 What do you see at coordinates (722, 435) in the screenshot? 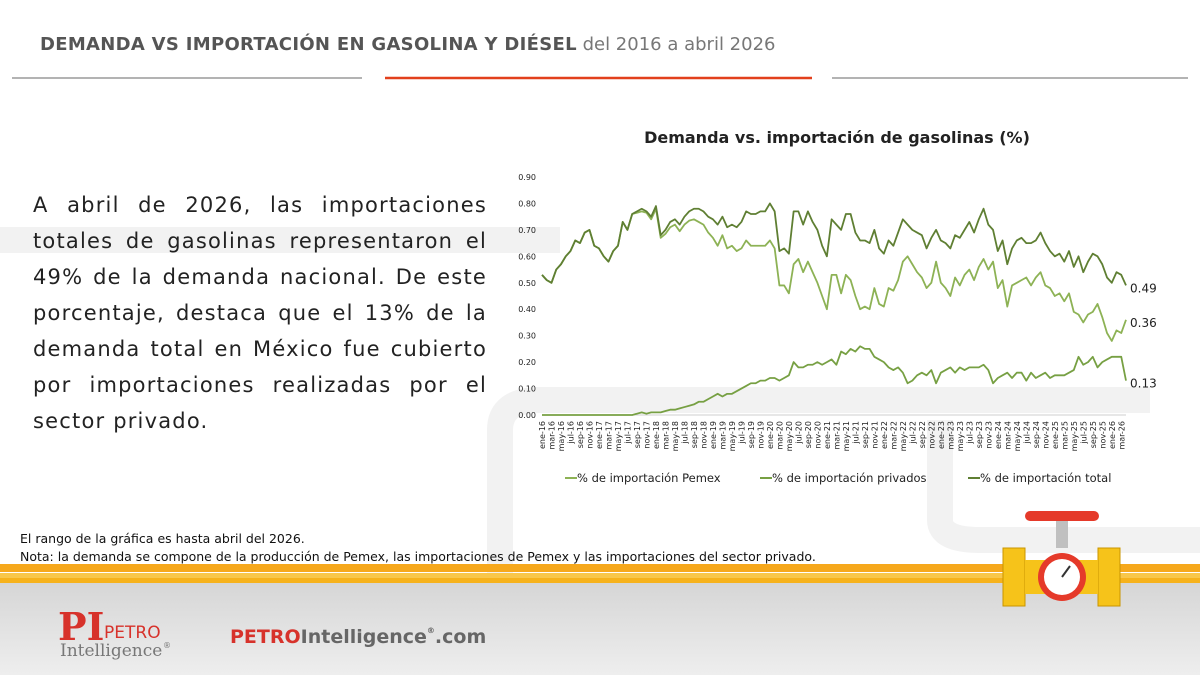
I see `x-tick-label: mar-19` at bounding box center [722, 435].